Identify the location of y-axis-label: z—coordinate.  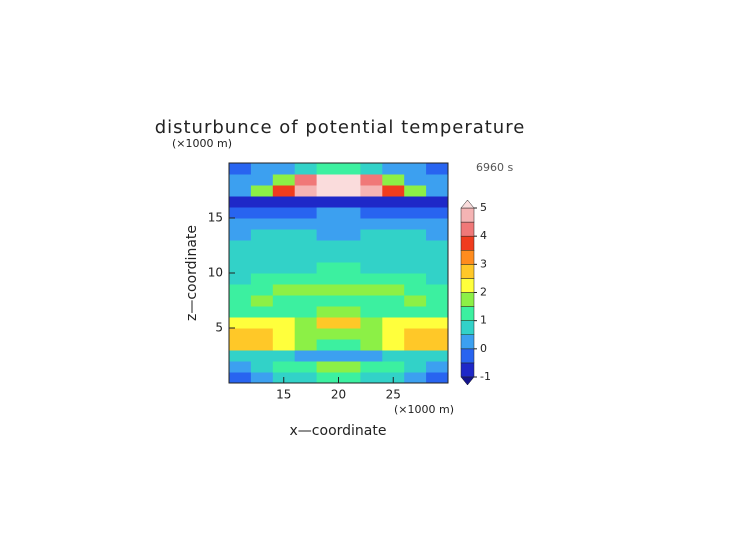
(192, 273).